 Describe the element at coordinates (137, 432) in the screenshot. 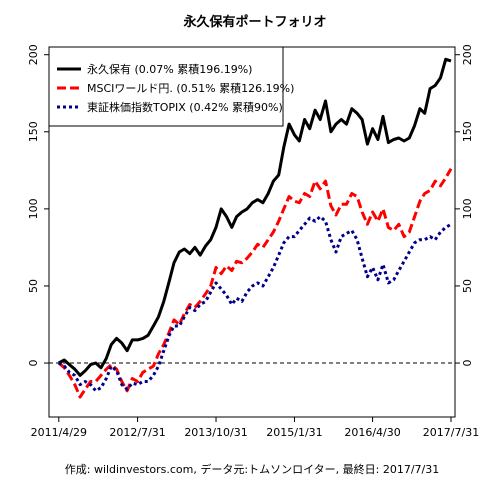

I see `x-tick-label: 2012/7/31` at that location.